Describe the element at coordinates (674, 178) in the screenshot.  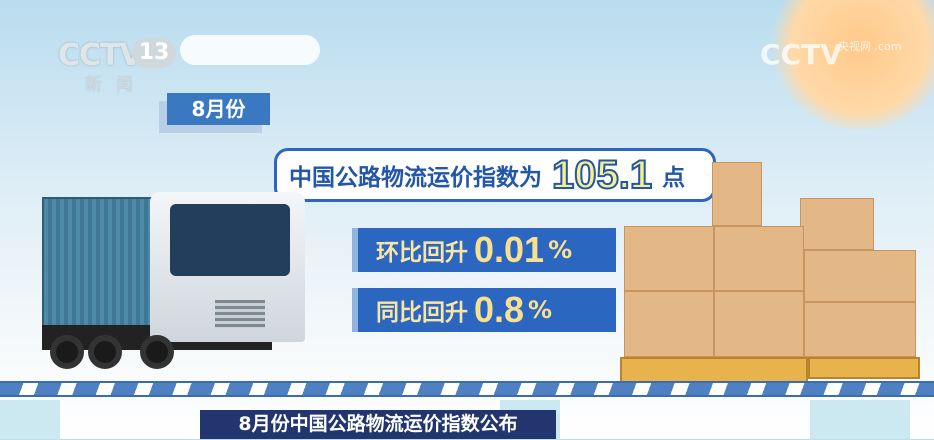
I see `headline-unit: 点` at that location.